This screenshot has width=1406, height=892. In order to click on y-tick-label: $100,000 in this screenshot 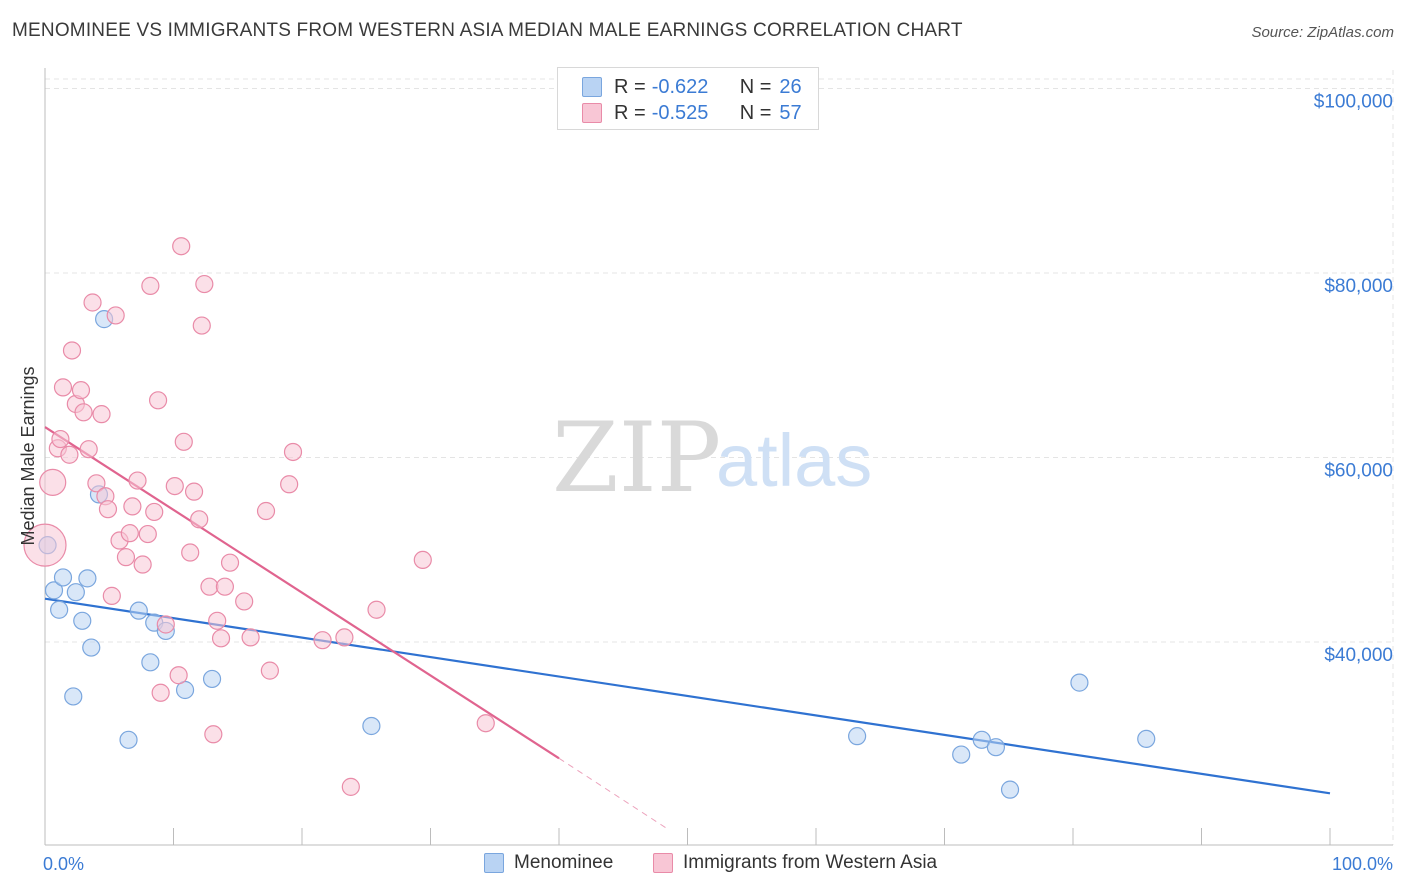, I will do `click(1353, 101)`.